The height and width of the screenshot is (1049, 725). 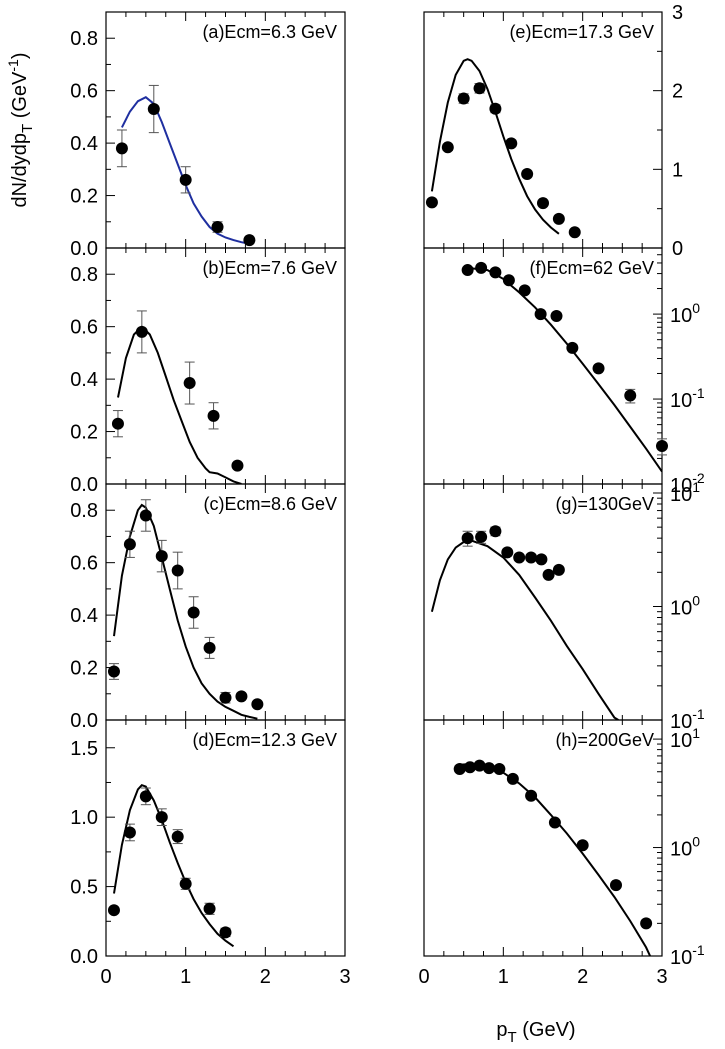 I want to click on x-tick-label-d: 3, so click(x=344, y=977).